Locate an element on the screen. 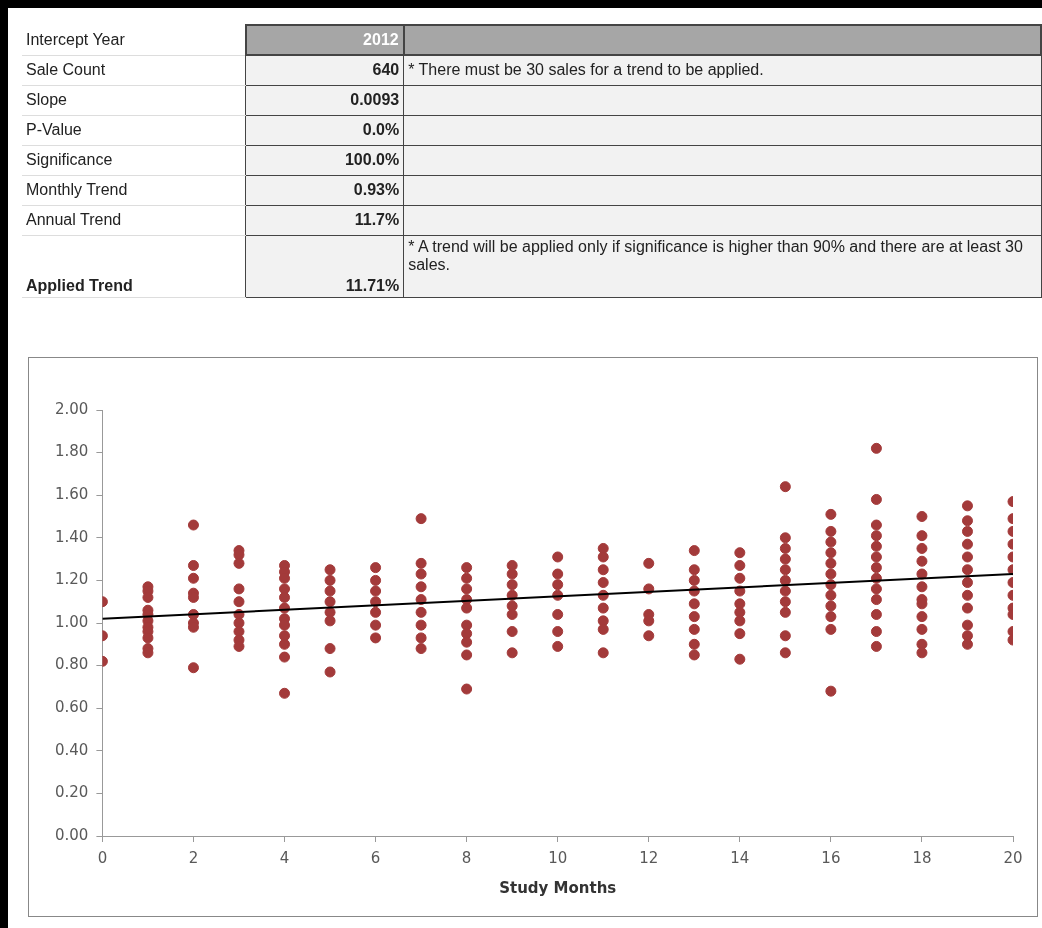 Image resolution: width=1042 pixels, height=928 pixels. y-tick-label: 1.60 is located at coordinates (71, 494).